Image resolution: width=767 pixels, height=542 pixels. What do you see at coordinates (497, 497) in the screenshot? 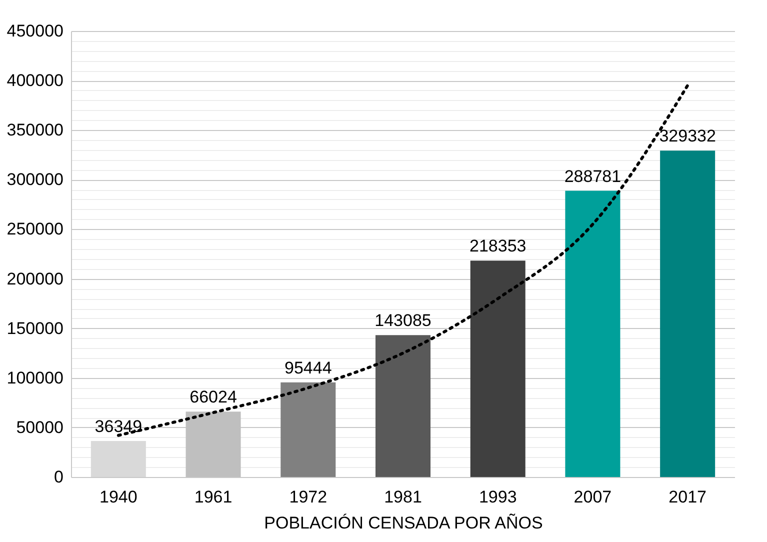
I see `x-tick-label: 1993` at bounding box center [497, 497].